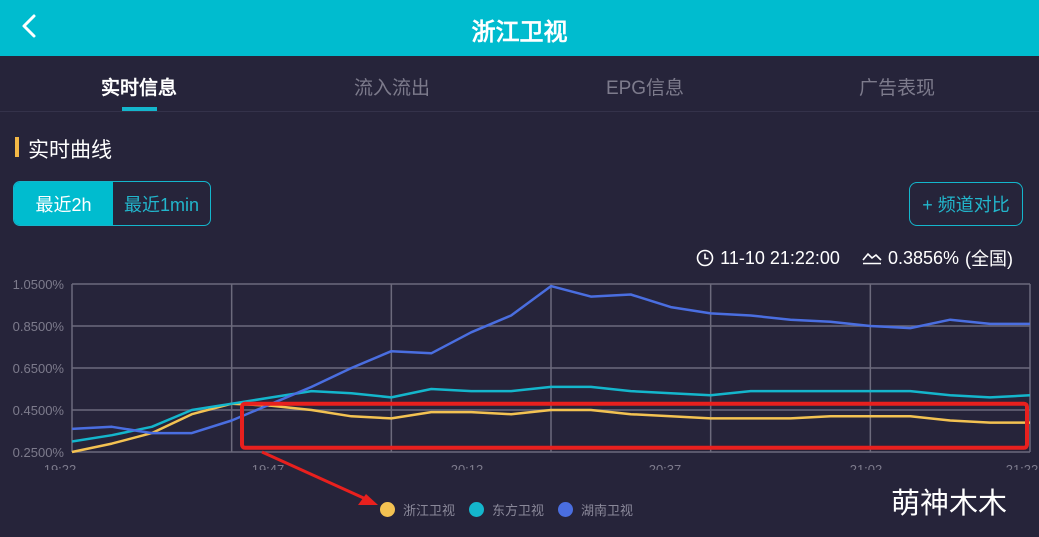 Image resolution: width=1039 pixels, height=537 pixels. What do you see at coordinates (949, 504) in the screenshot?
I see `watermark: 萌神木木` at bounding box center [949, 504].